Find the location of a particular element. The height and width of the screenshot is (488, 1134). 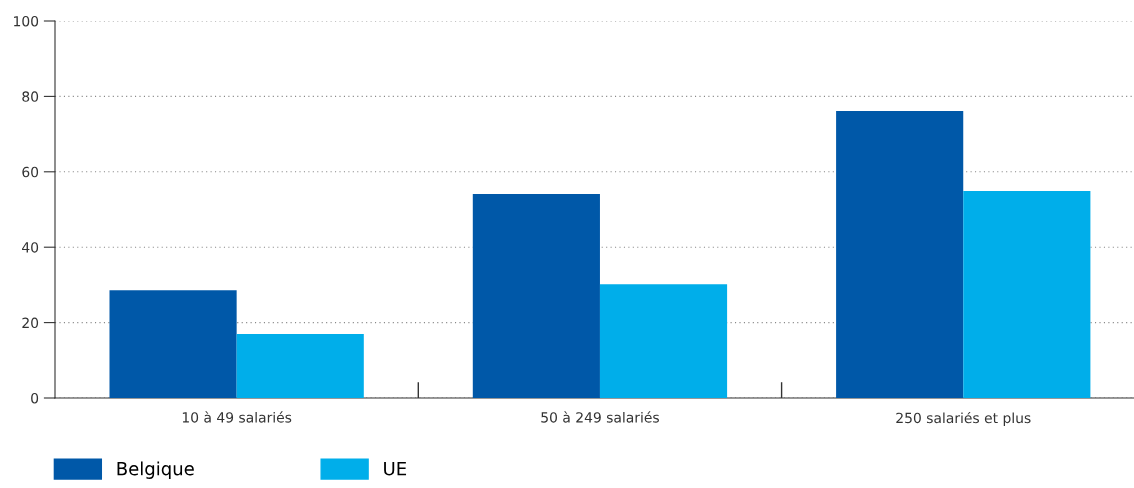

legend-label: UE is located at coordinates (395, 469).